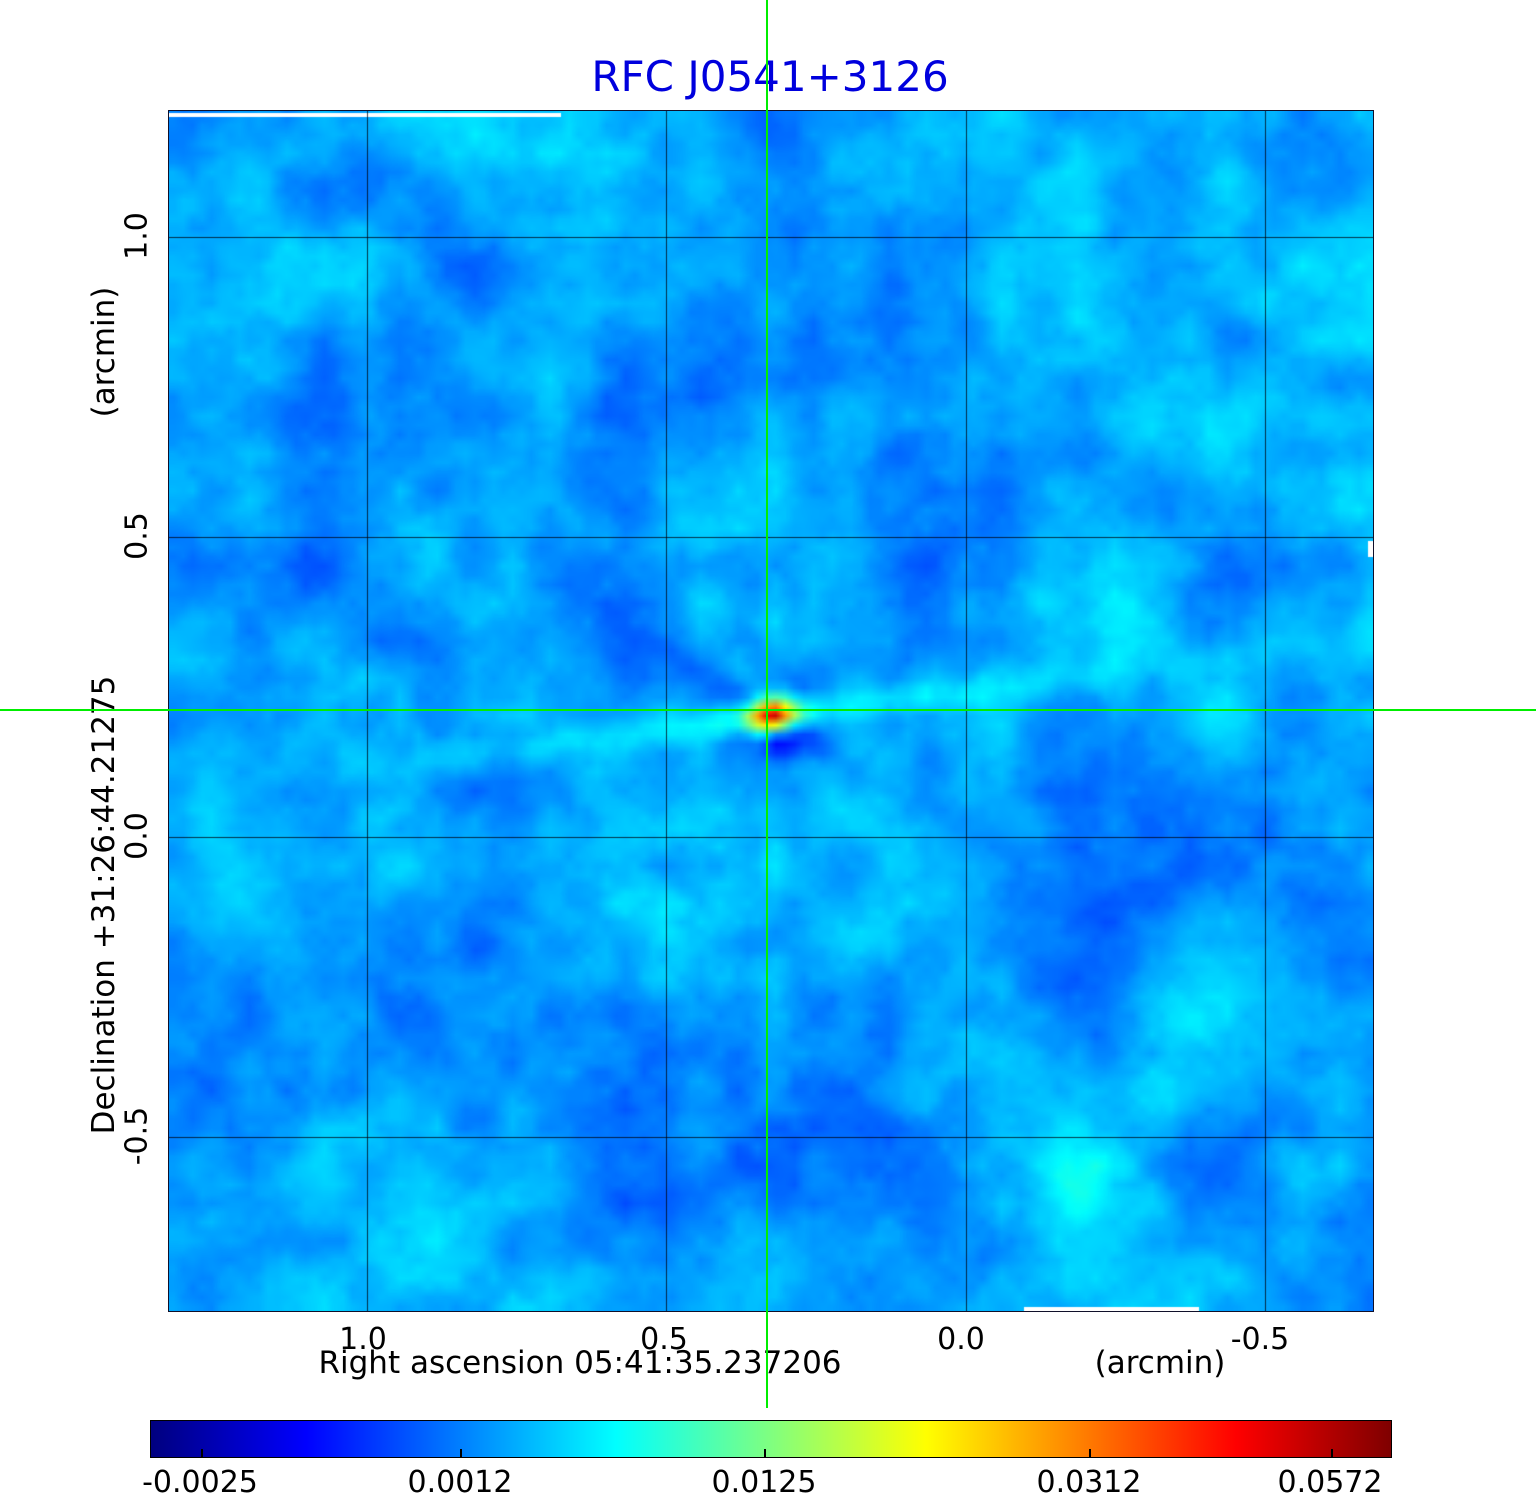 The width and height of the screenshot is (1536, 1511). Describe the element at coordinates (1260, 1339) in the screenshot. I see `x-tick-label-4: -0.5` at that location.